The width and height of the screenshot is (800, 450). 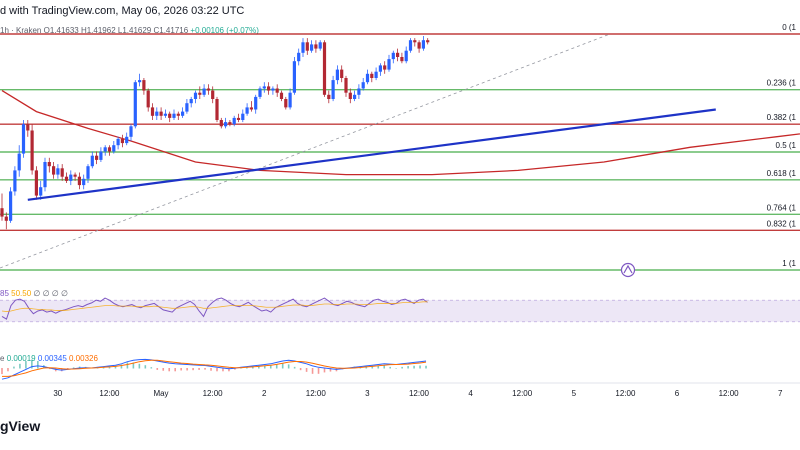 What do you see at coordinates (628, 270) in the screenshot?
I see `alert-circle` at bounding box center [628, 270].